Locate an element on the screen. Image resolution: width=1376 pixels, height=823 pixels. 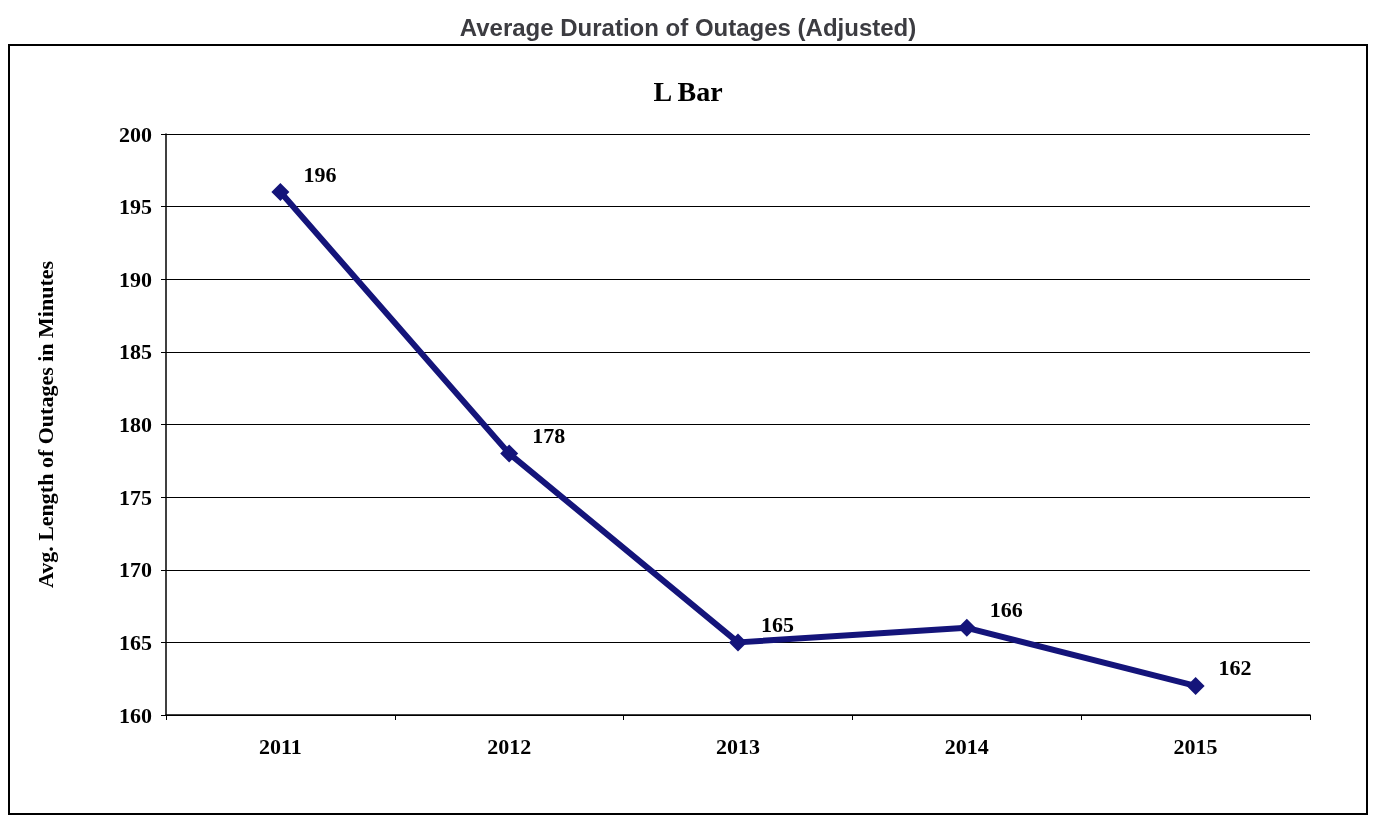
y-tick-label: 180 is located at coordinates (135, 424).